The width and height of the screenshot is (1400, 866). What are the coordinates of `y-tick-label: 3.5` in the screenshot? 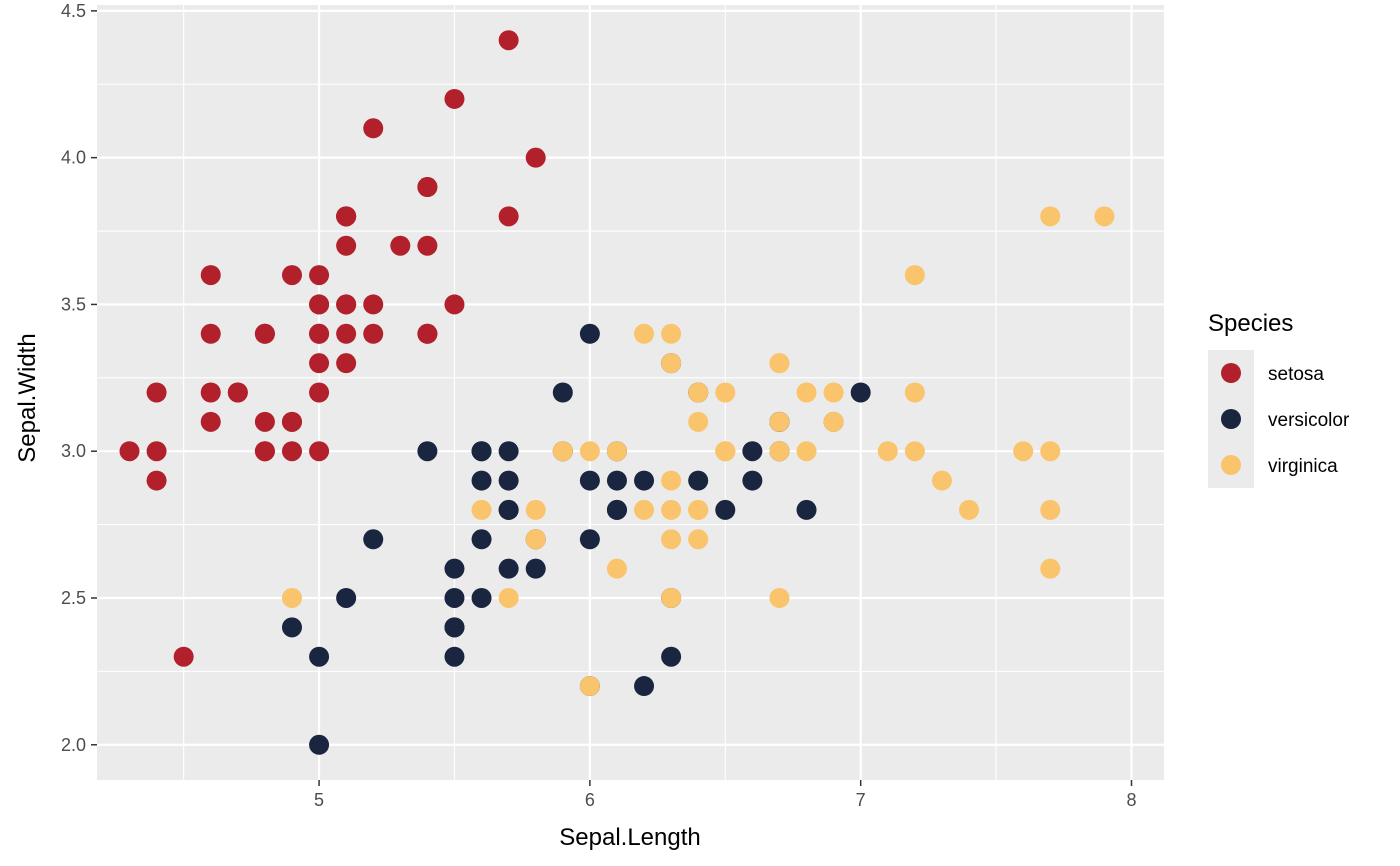 It's located at (73, 304).